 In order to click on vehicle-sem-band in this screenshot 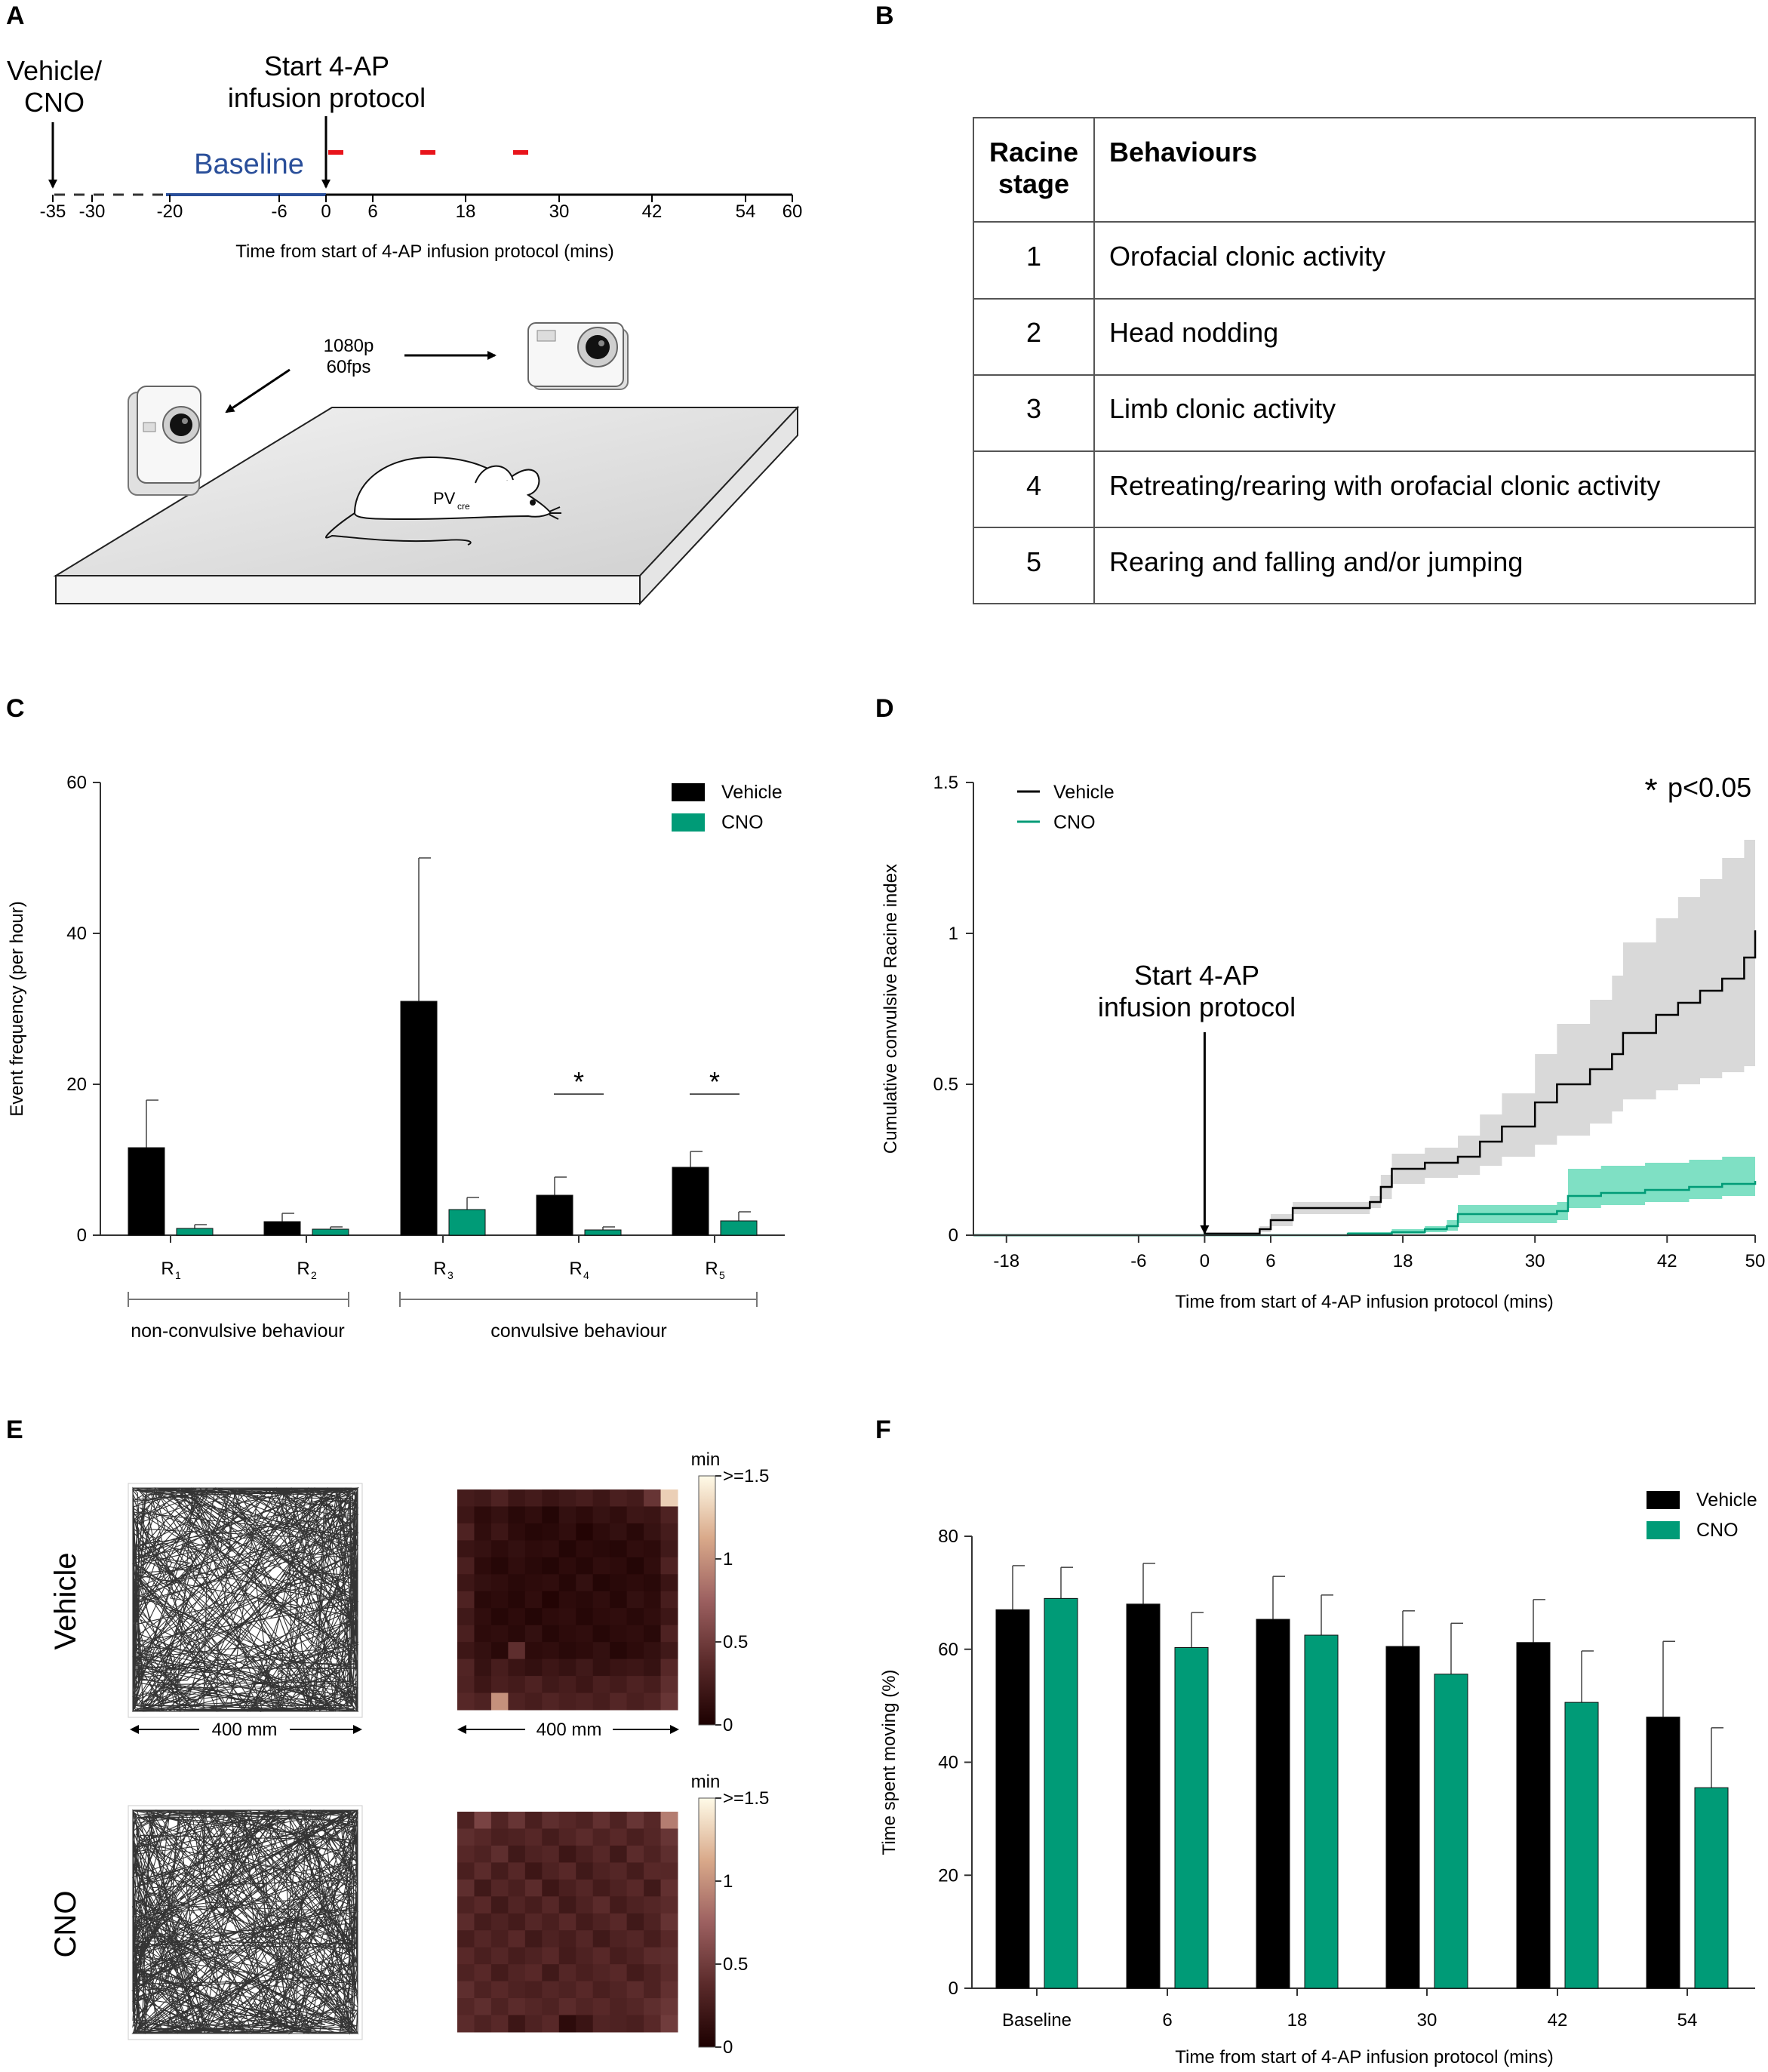, I will do `click(1364, 1033)`.